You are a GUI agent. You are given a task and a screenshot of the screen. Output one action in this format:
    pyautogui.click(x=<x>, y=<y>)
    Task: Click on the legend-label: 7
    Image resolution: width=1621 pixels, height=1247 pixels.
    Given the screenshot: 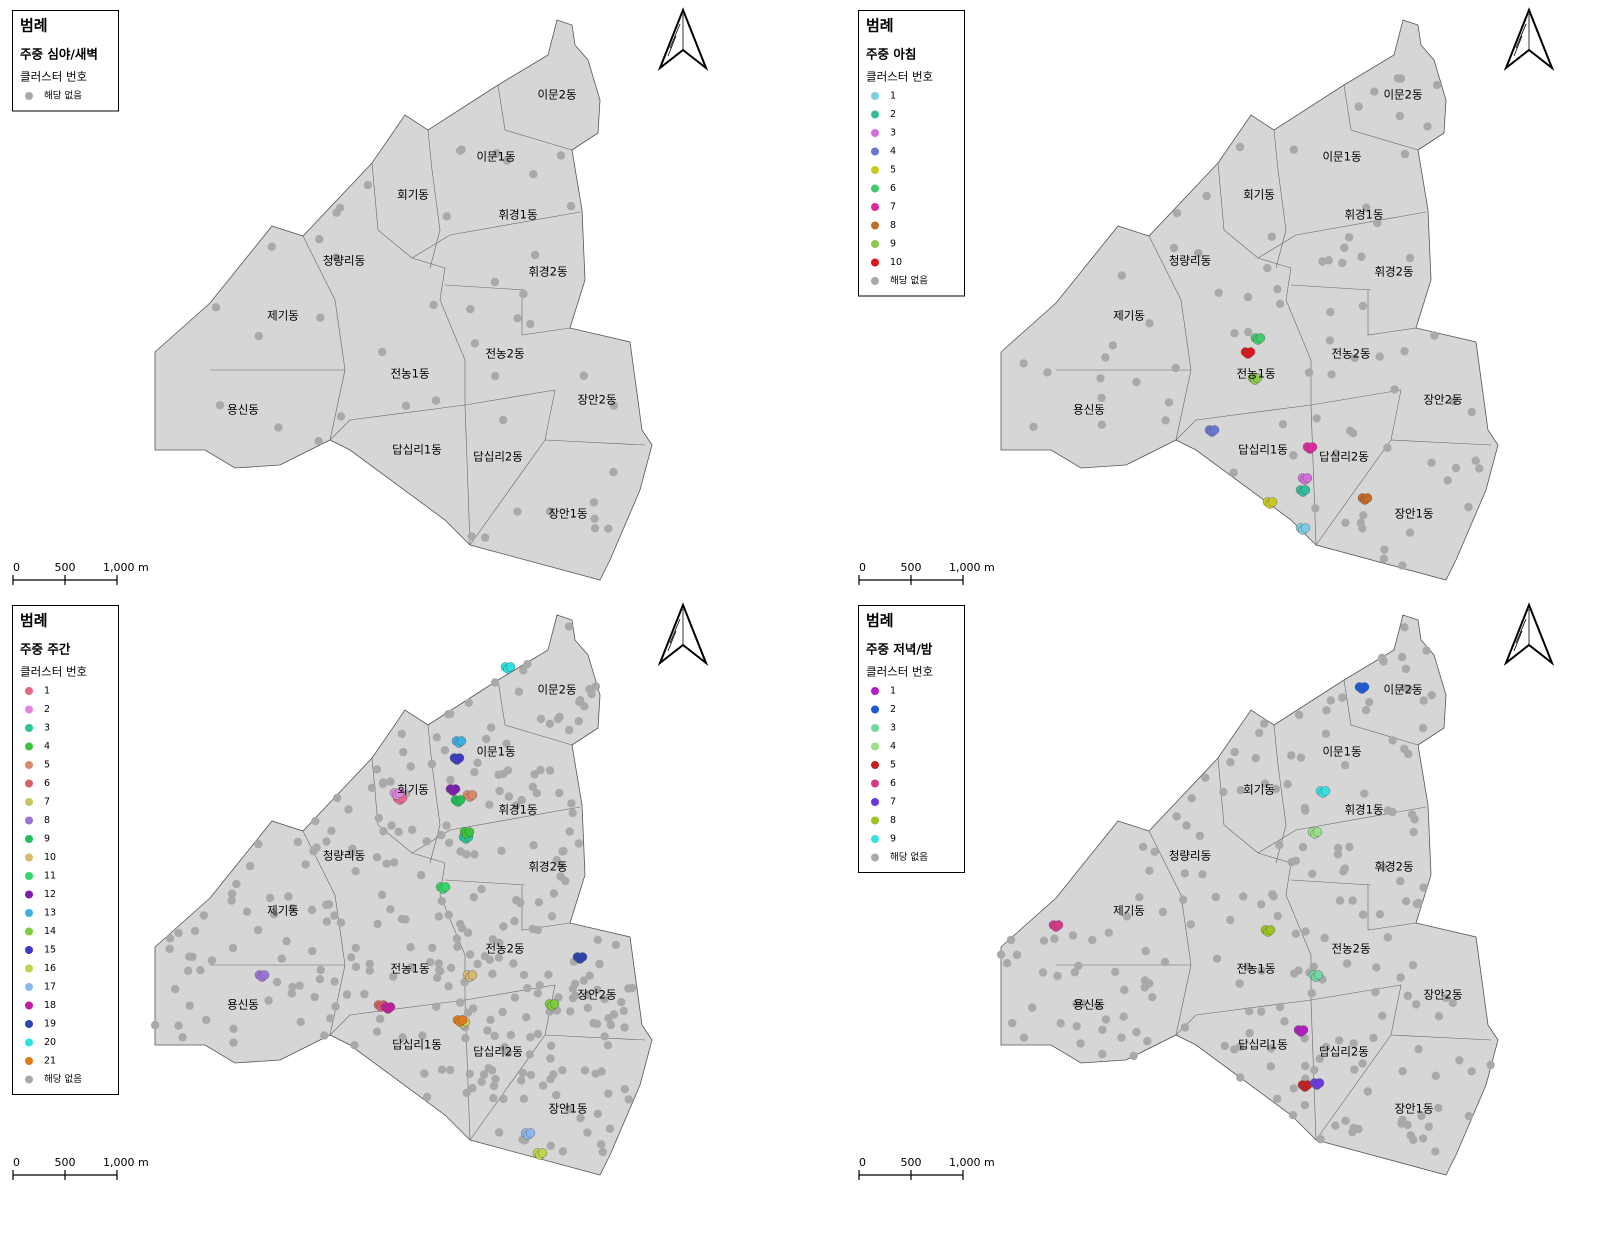 What is the action you would take?
    pyautogui.click(x=47, y=802)
    